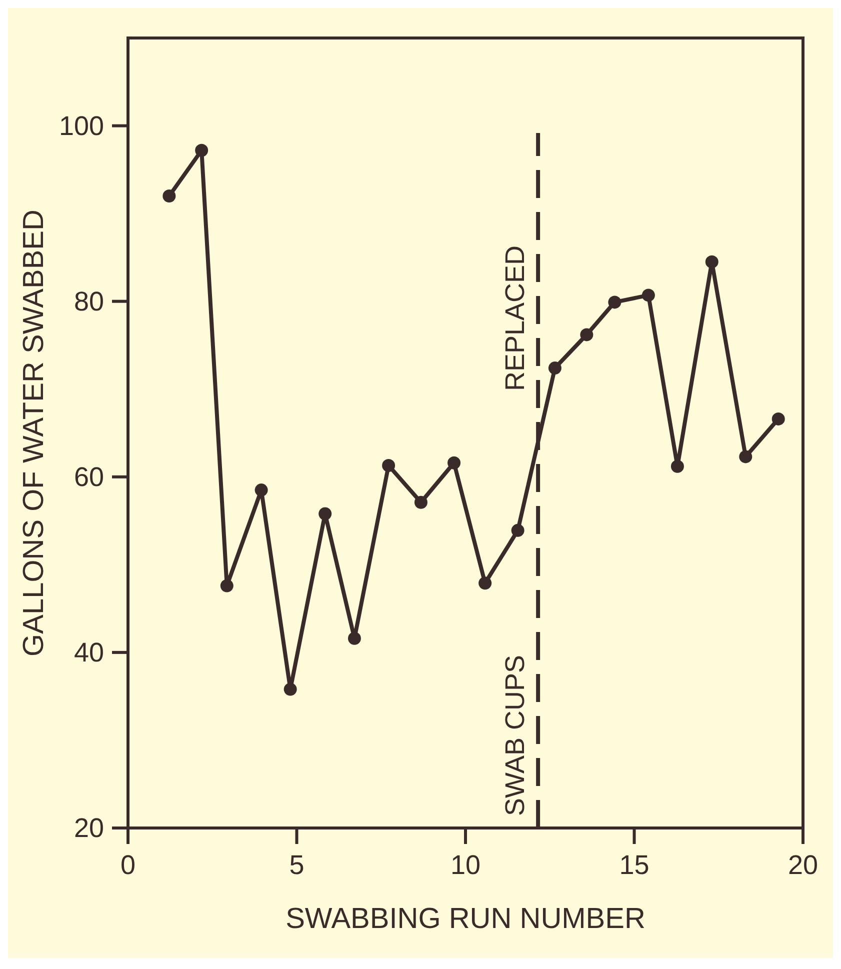  I want to click on y-tick-label: 40, so click(89, 652).